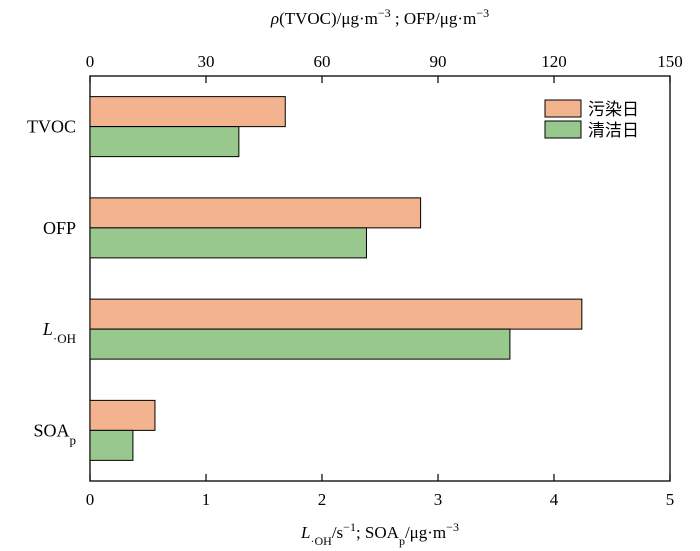  What do you see at coordinates (51, 127) in the screenshot?
I see `category-label-0: TVOC` at bounding box center [51, 127].